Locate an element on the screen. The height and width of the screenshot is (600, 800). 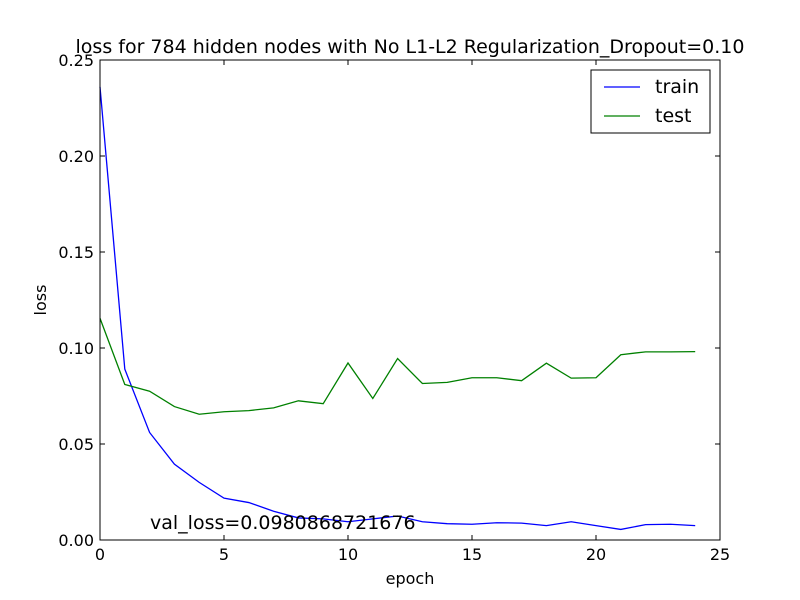
x-tick-label: 20 is located at coordinates (596, 554).